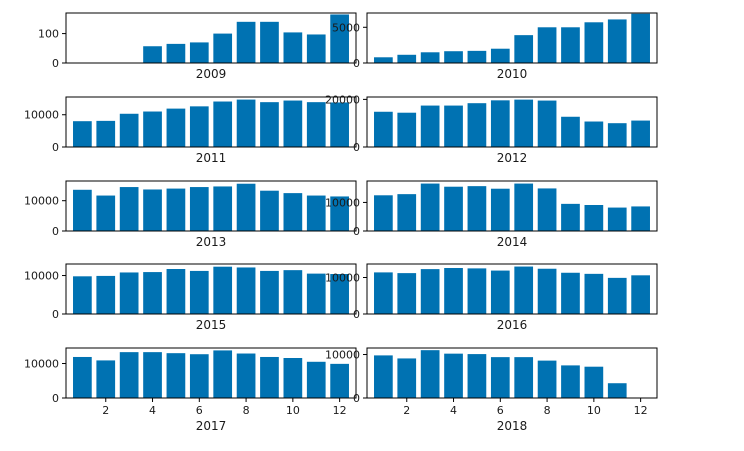 The width and height of the screenshot is (744, 451). I want to click on subplot-title: 2014, so click(512, 242).